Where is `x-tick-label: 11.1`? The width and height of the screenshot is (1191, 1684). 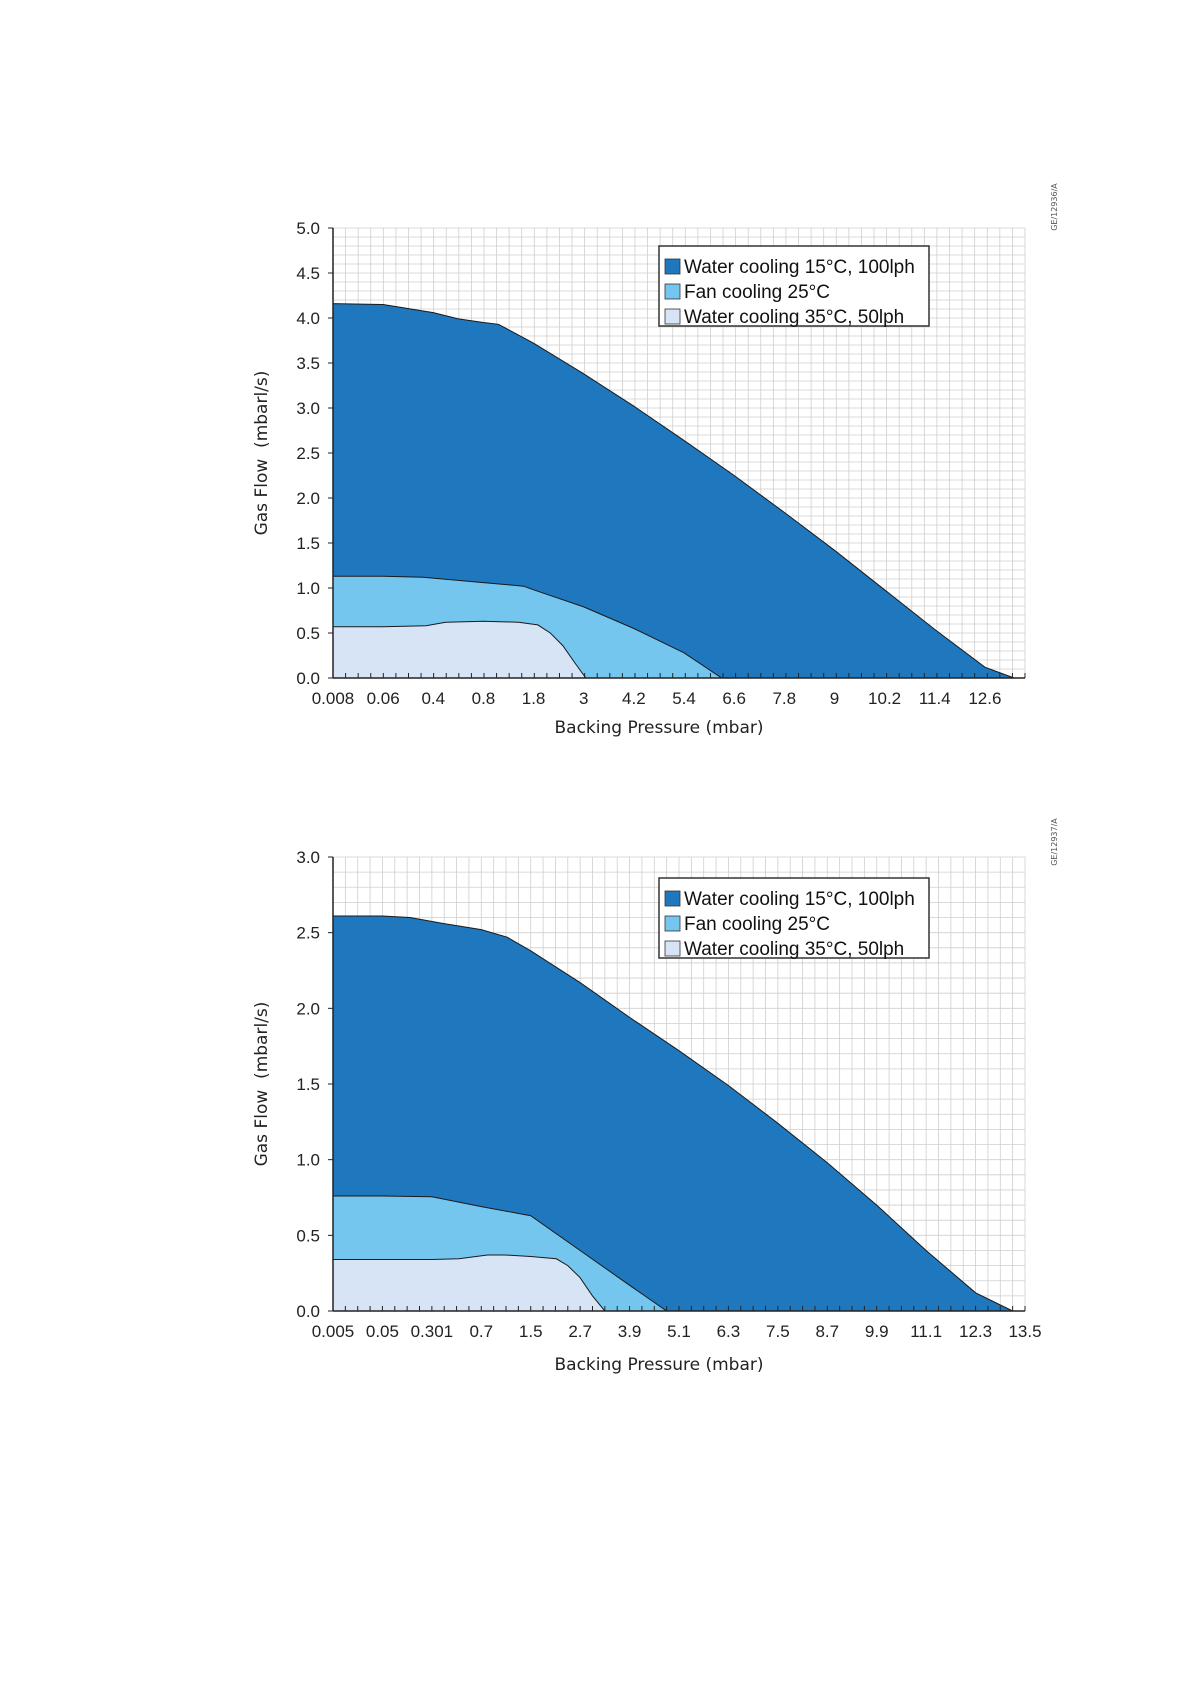
x-tick-label: 11.1 is located at coordinates (926, 1331).